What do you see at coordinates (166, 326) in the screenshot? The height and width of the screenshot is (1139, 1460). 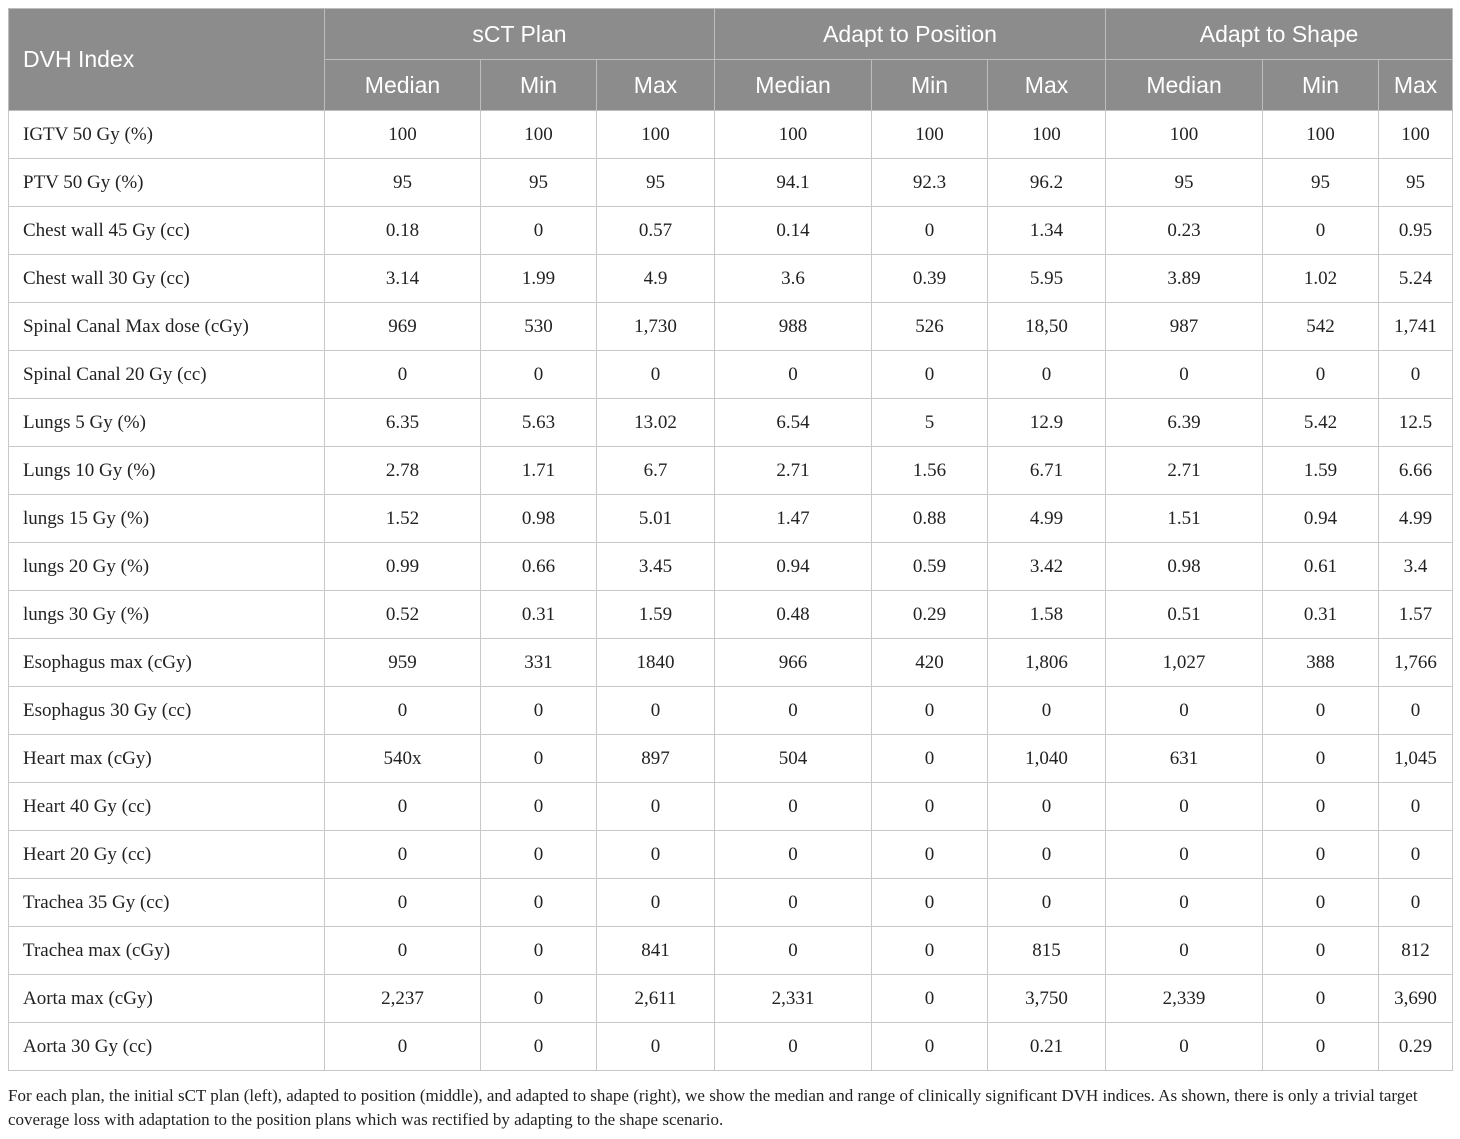 I see `row-label: Spinal Canal Max dose (cGy)` at bounding box center [166, 326].